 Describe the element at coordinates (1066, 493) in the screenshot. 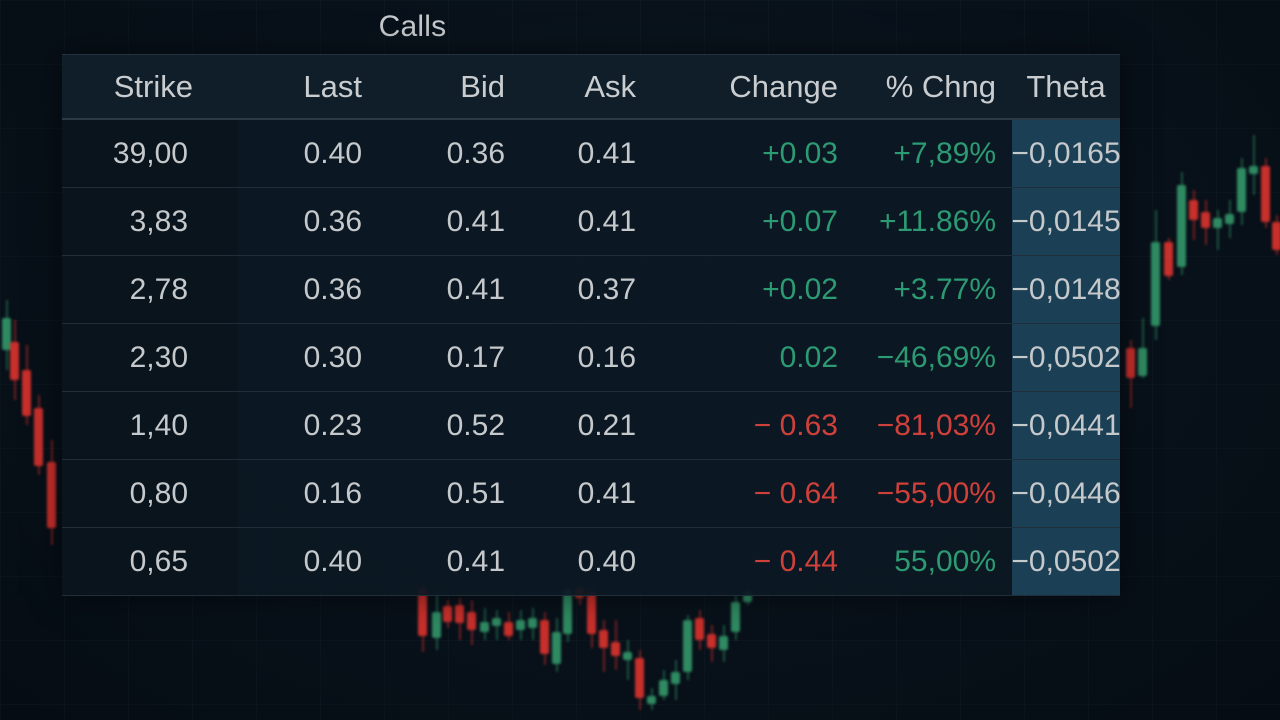

I see `cell-theta: −0,0446` at that location.